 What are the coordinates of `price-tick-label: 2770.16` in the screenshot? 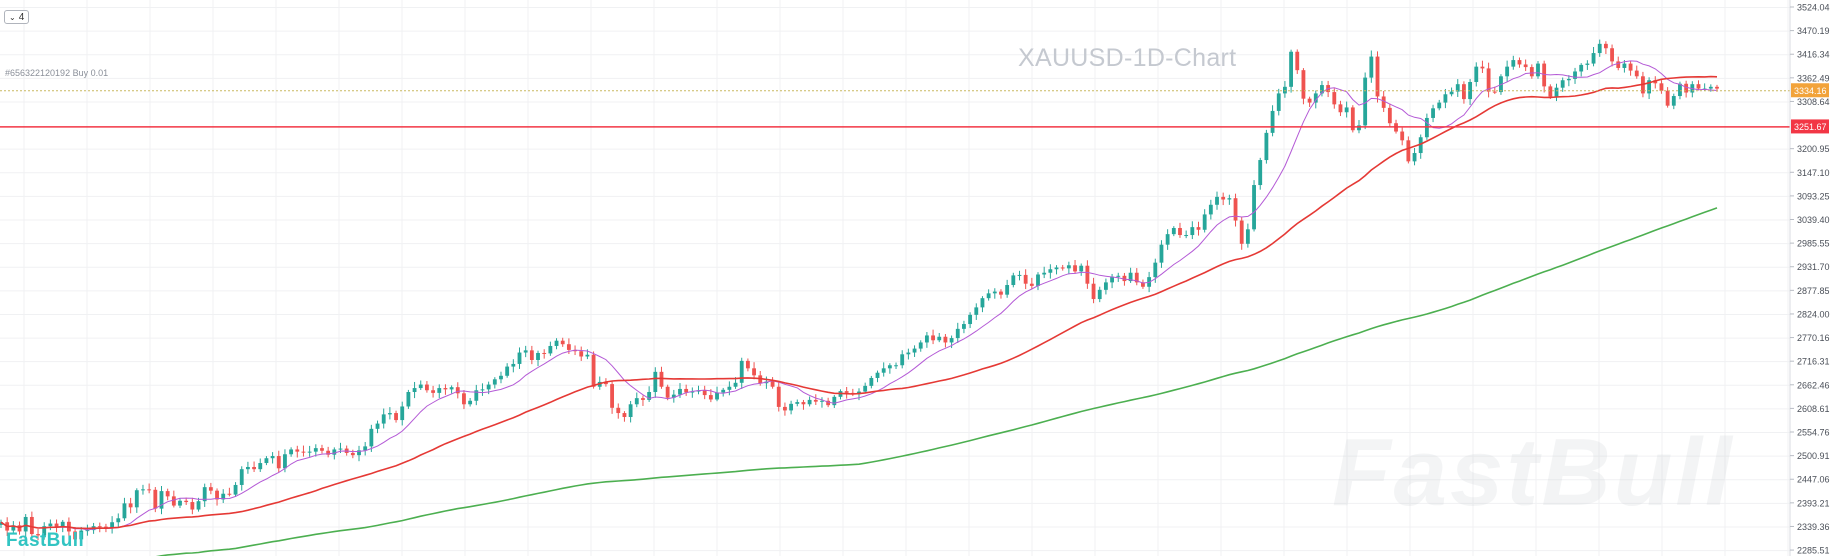 It's located at (1813, 338).